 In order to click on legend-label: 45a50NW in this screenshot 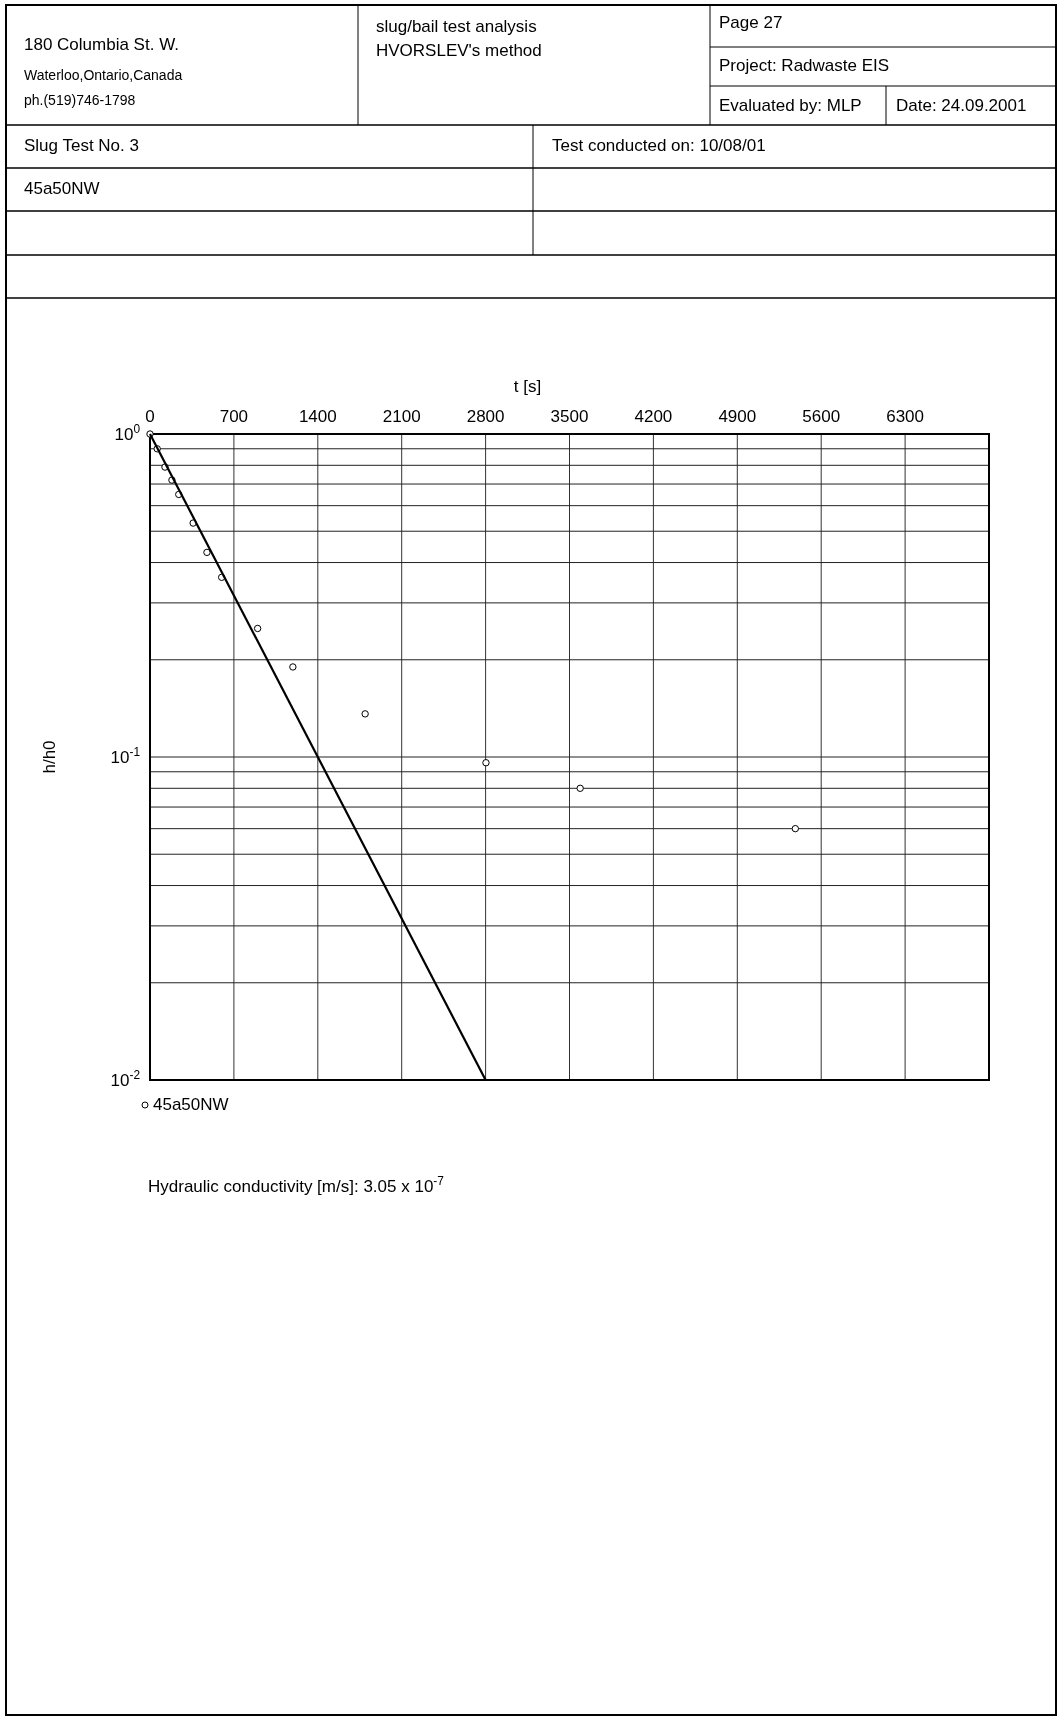, I will do `click(191, 1104)`.